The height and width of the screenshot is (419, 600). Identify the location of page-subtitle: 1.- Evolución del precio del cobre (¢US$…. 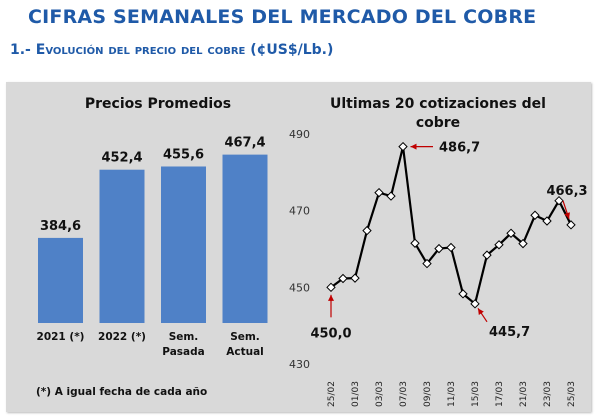
(171, 50).